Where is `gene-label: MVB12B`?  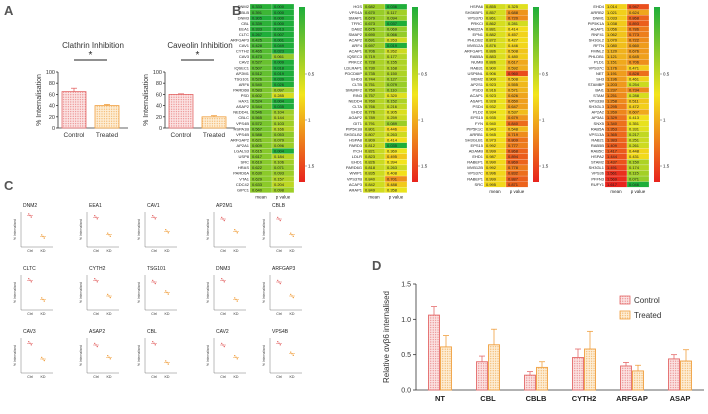 gene-label: MVB12B is located at coordinates (475, 167).